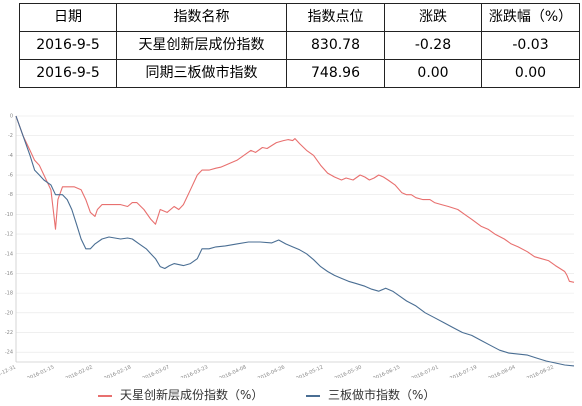 This screenshot has width=582, height=406. Describe the element at coordinates (194, 371) in the screenshot. I see `x-tick-label: 2016-03-23` at that location.